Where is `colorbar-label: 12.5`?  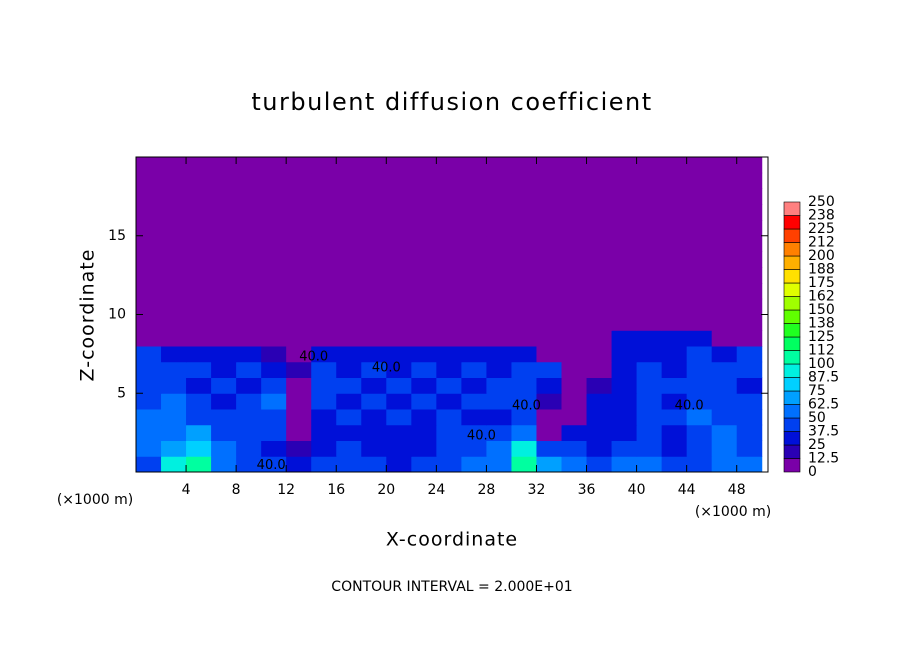
colorbar-label: 12.5 is located at coordinates (823, 459).